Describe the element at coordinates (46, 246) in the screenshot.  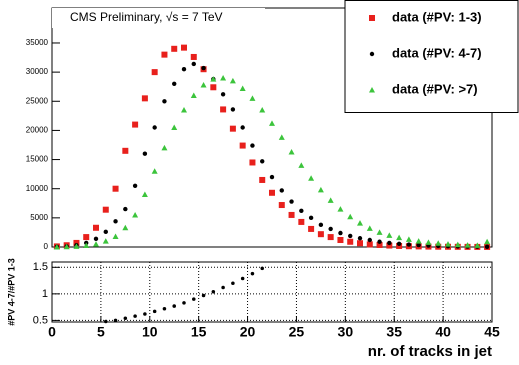
I see `y-tick-label: 0` at that location.